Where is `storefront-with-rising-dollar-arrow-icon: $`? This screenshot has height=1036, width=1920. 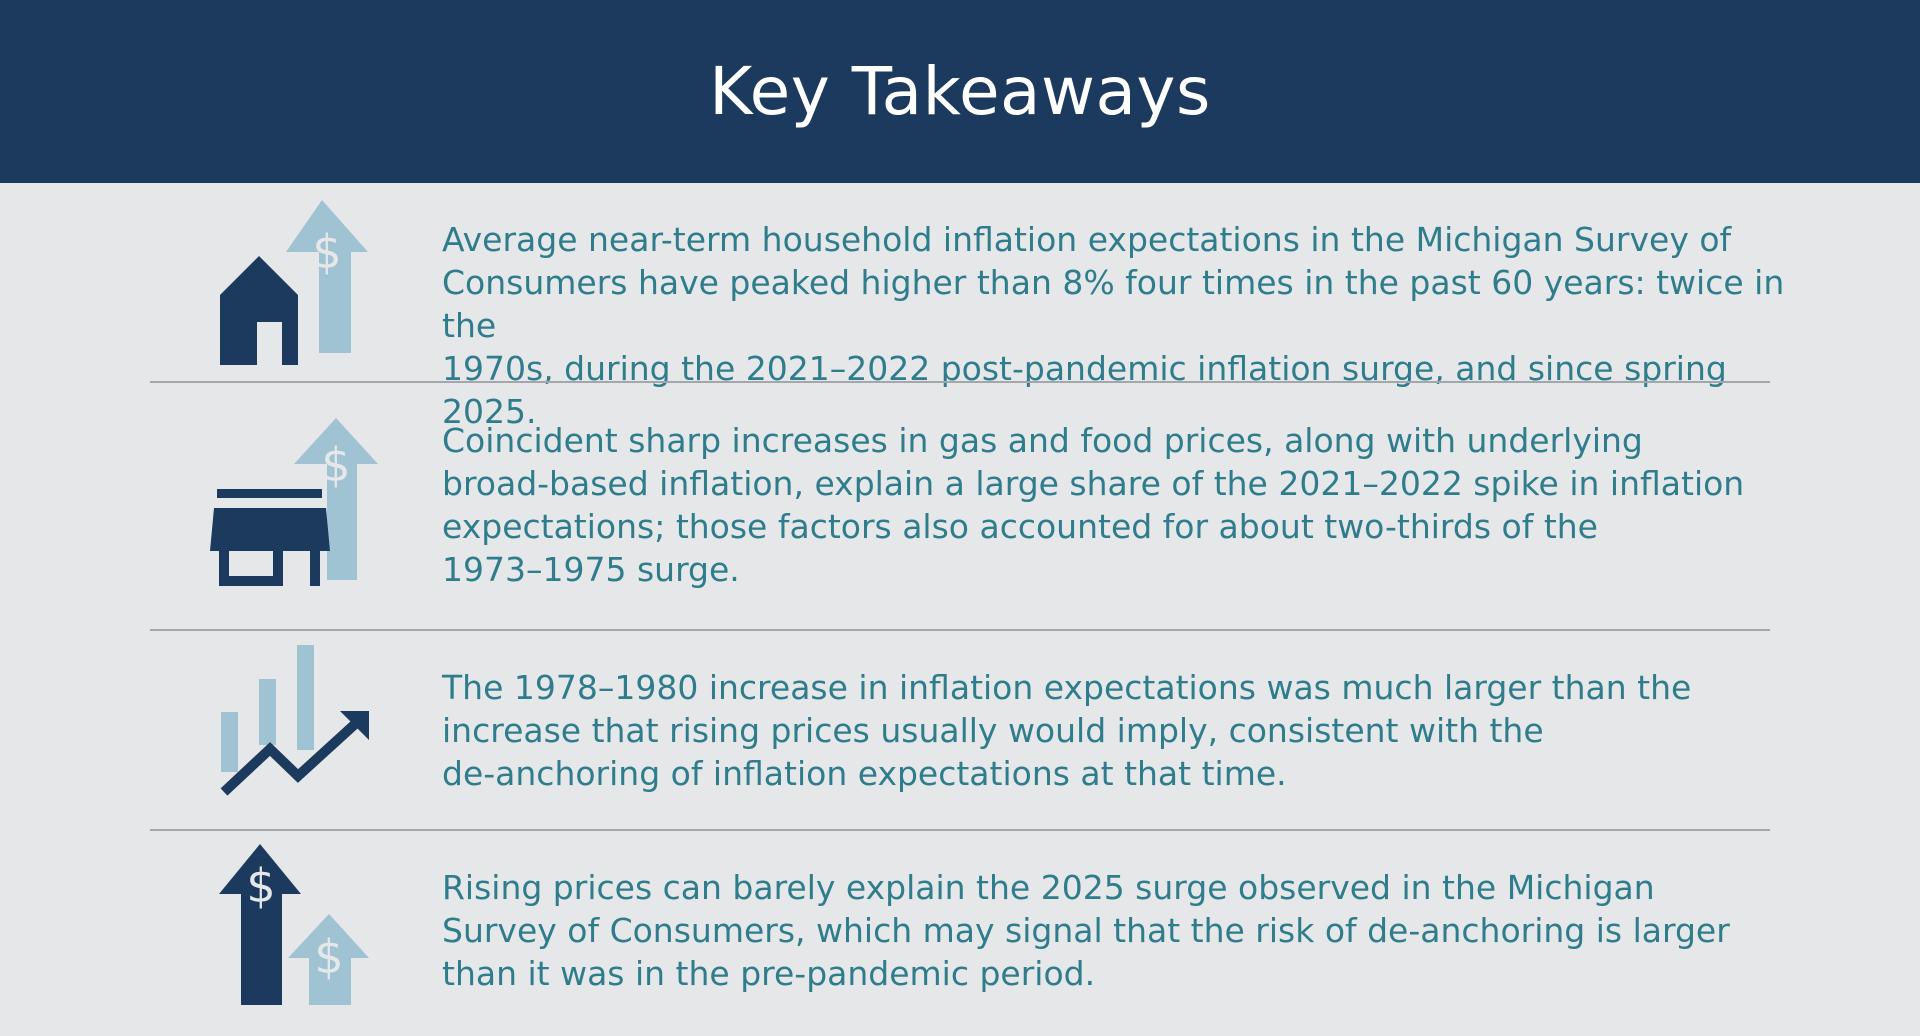
storefront-with-rising-dollar-arrow-icon: $ is located at coordinates (300, 505).